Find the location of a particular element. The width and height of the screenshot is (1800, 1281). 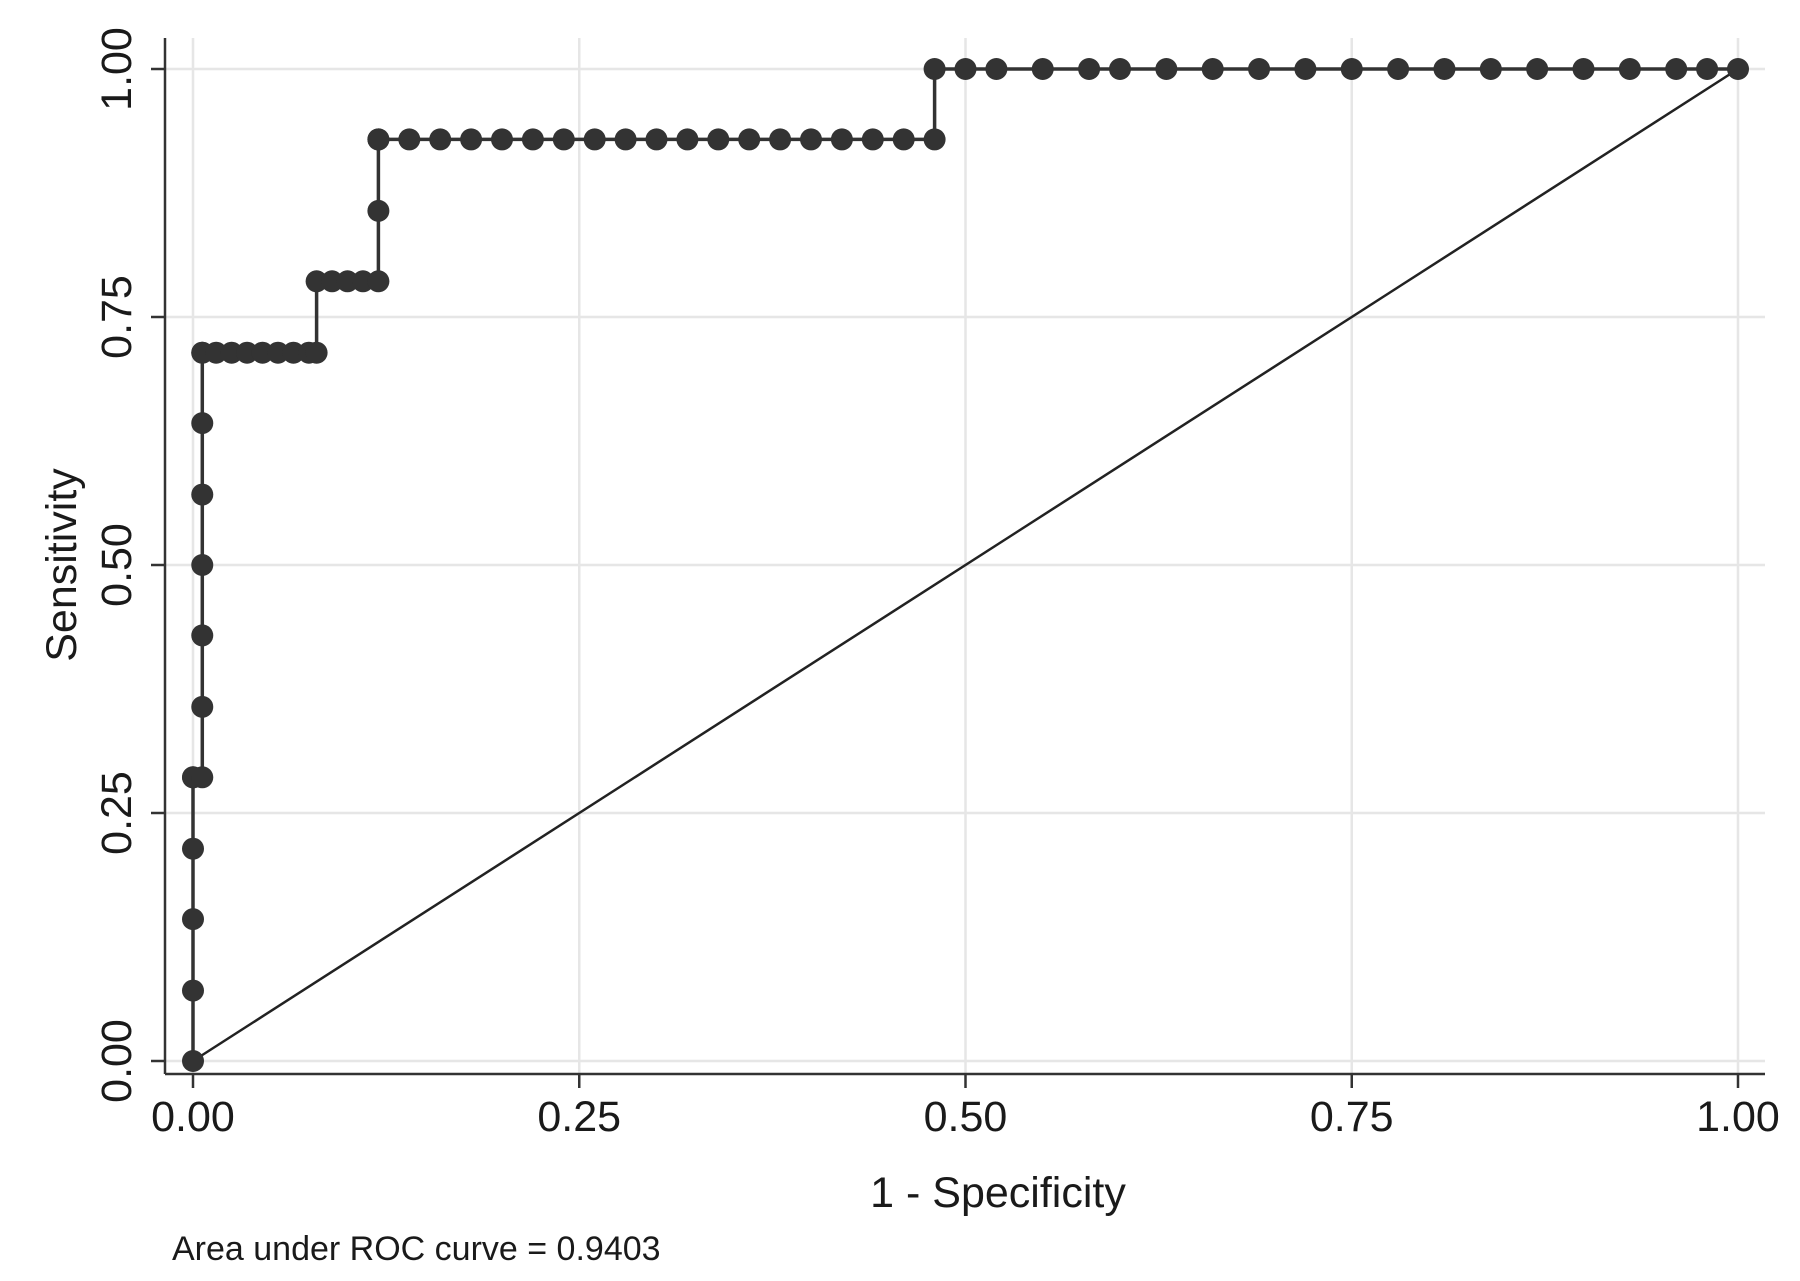

y-tick-label-1: 0.25 is located at coordinates (117, 813).